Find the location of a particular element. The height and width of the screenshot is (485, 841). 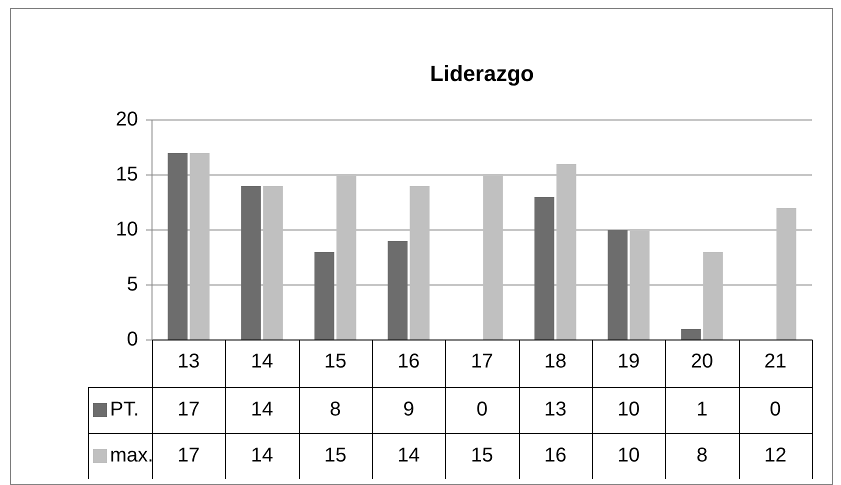

data-label: 13 is located at coordinates (555, 409).